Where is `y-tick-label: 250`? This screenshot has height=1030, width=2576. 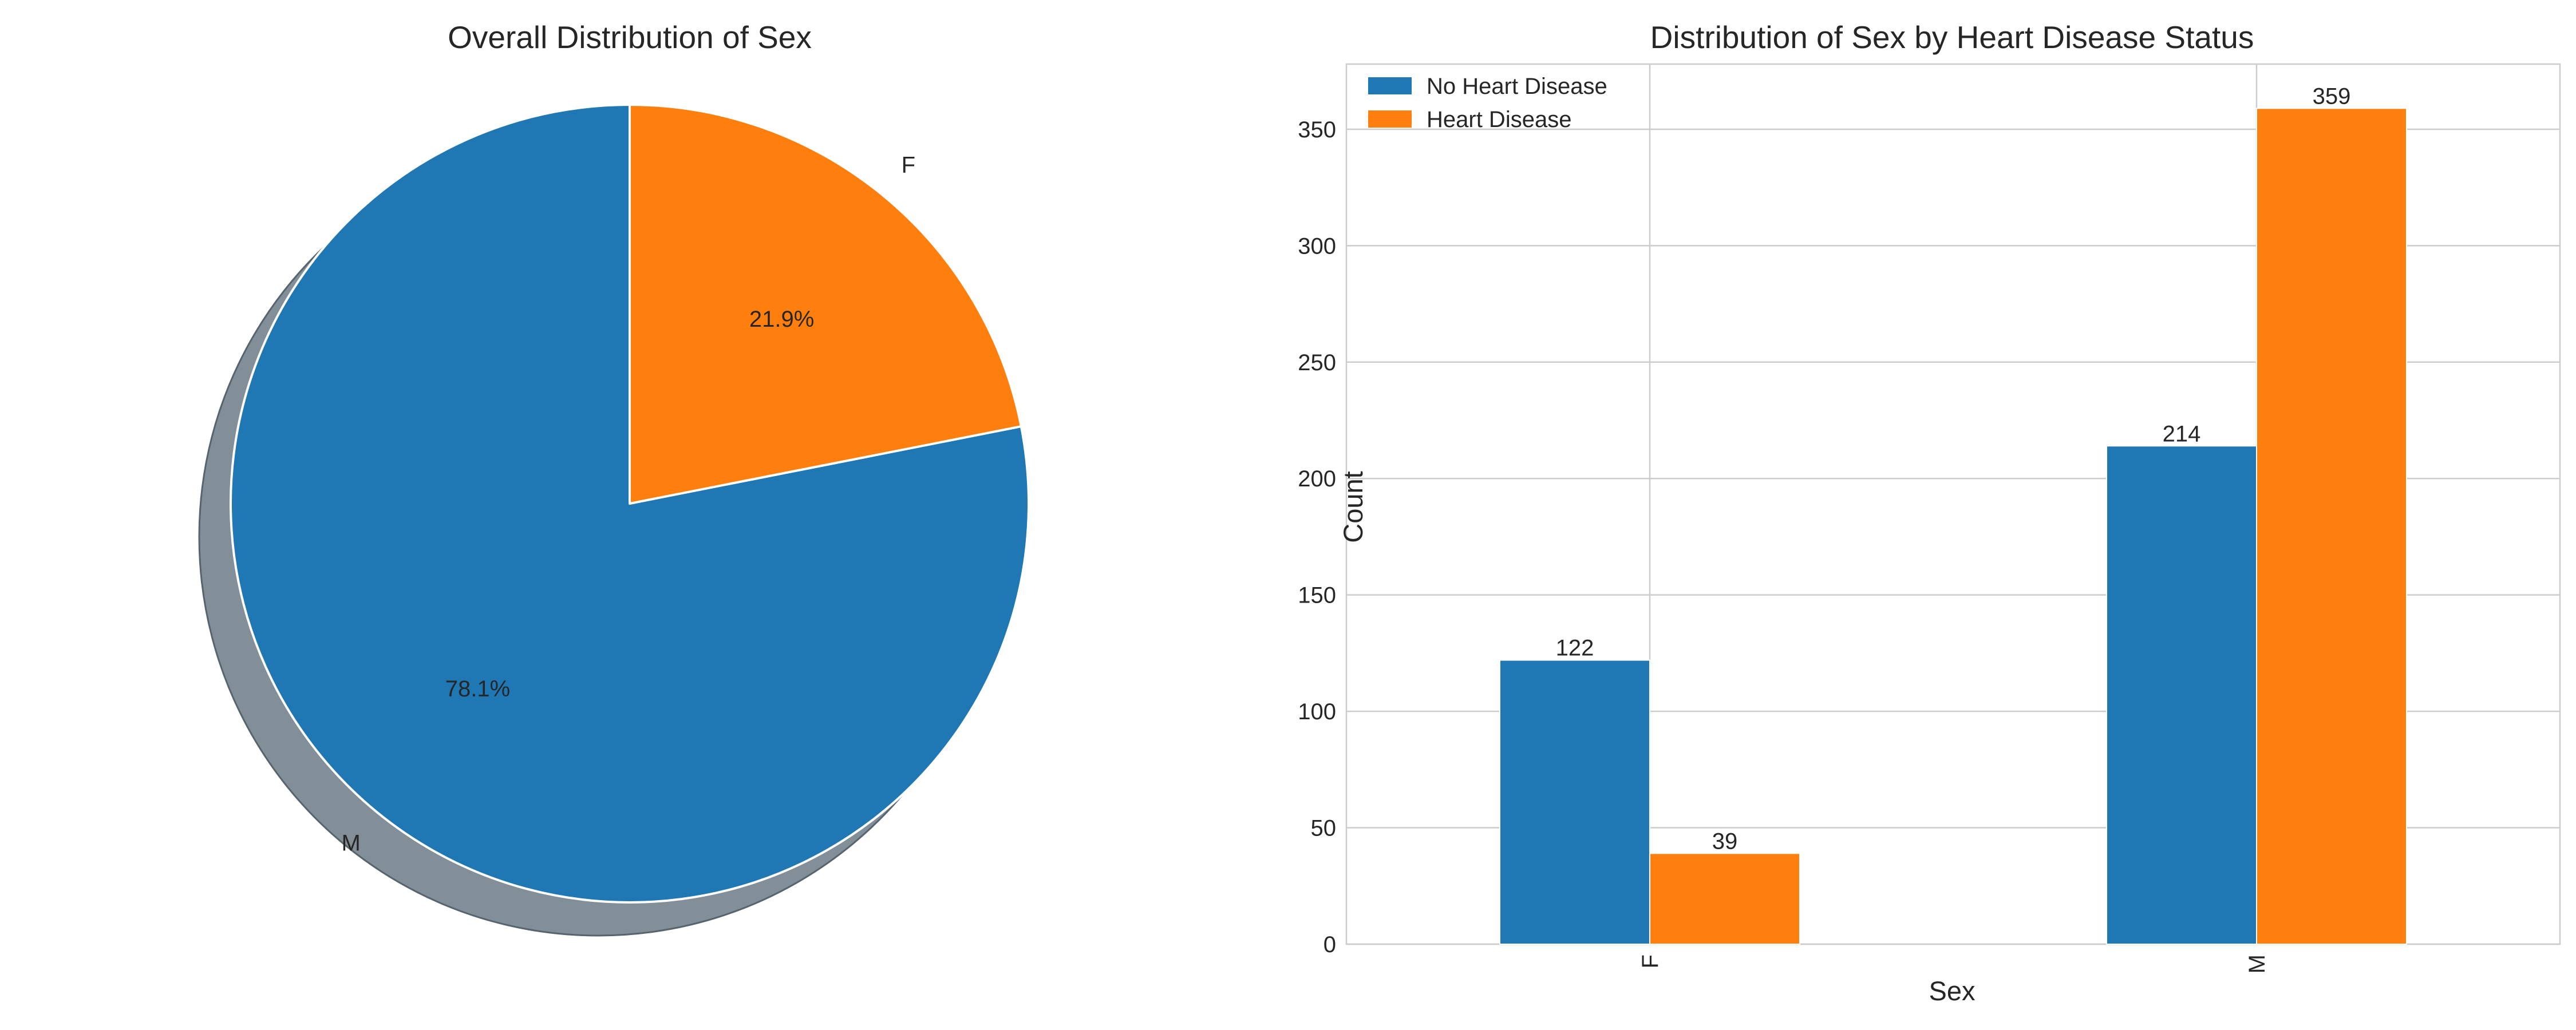 y-tick-label: 250 is located at coordinates (1317, 362).